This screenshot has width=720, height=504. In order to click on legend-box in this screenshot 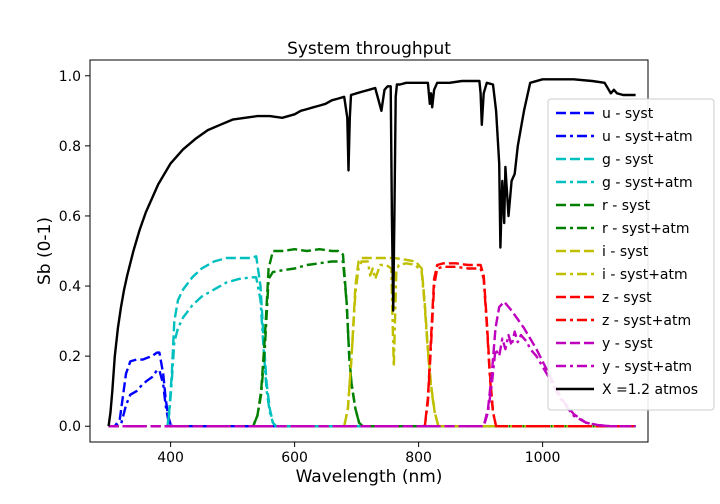, I will do `click(631, 254)`.